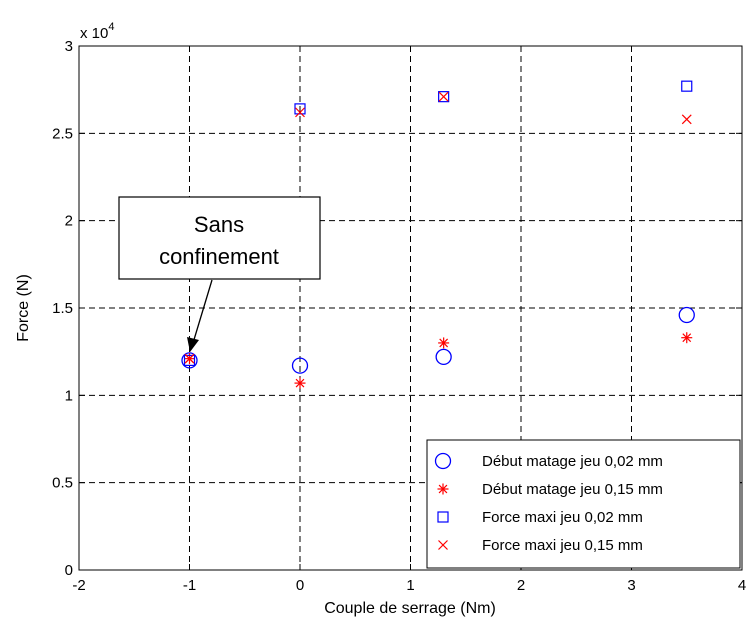 The height and width of the screenshot is (627, 747). Describe the element at coordinates (78, 585) in the screenshot. I see `x-tick-label: -2` at that location.